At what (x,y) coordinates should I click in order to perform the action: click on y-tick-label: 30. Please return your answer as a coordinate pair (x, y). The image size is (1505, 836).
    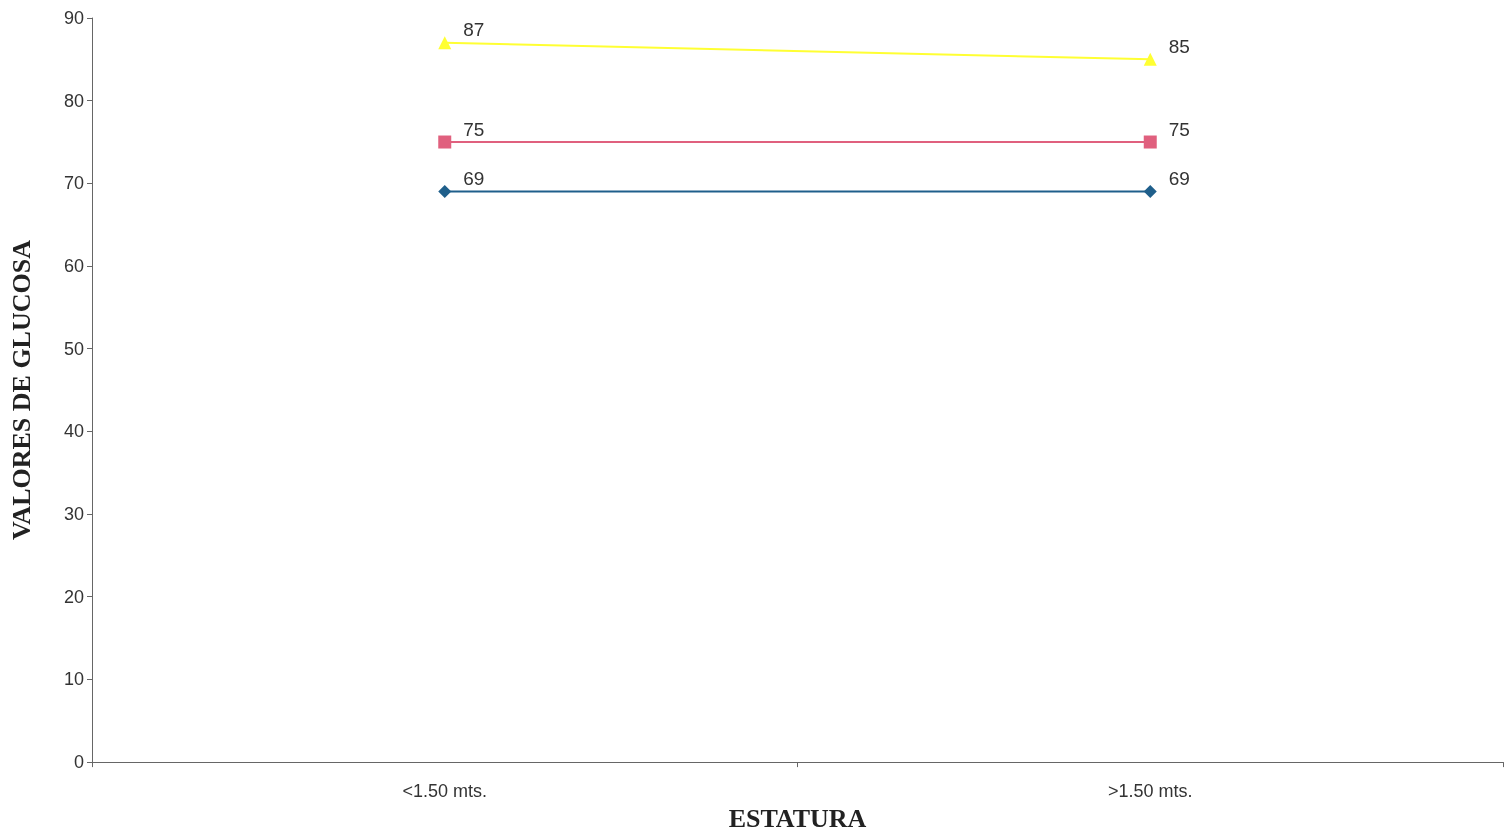
    Looking at the image, I should click on (73, 514).